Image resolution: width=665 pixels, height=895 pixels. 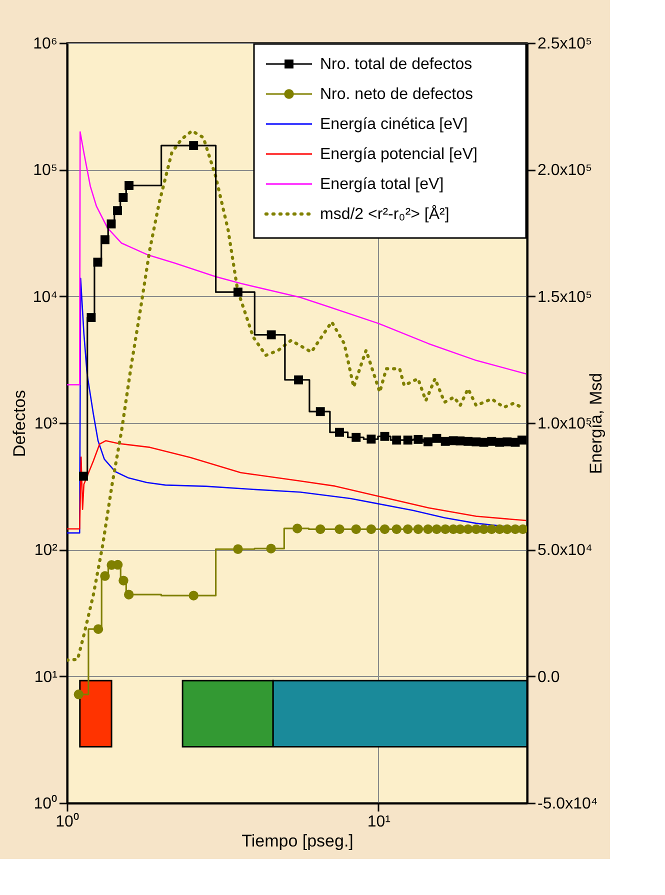 I want to click on y2-tick-label: 2.5x10⁵, so click(x=565, y=44).